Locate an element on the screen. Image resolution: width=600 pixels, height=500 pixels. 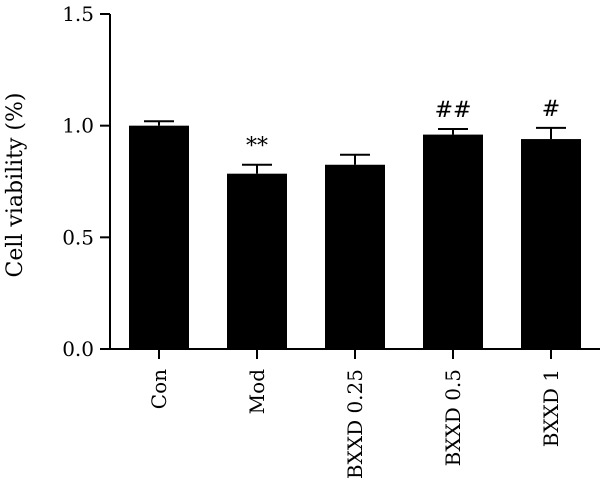
y-axis-label: Cell viability (%) is located at coordinates (15, 184).